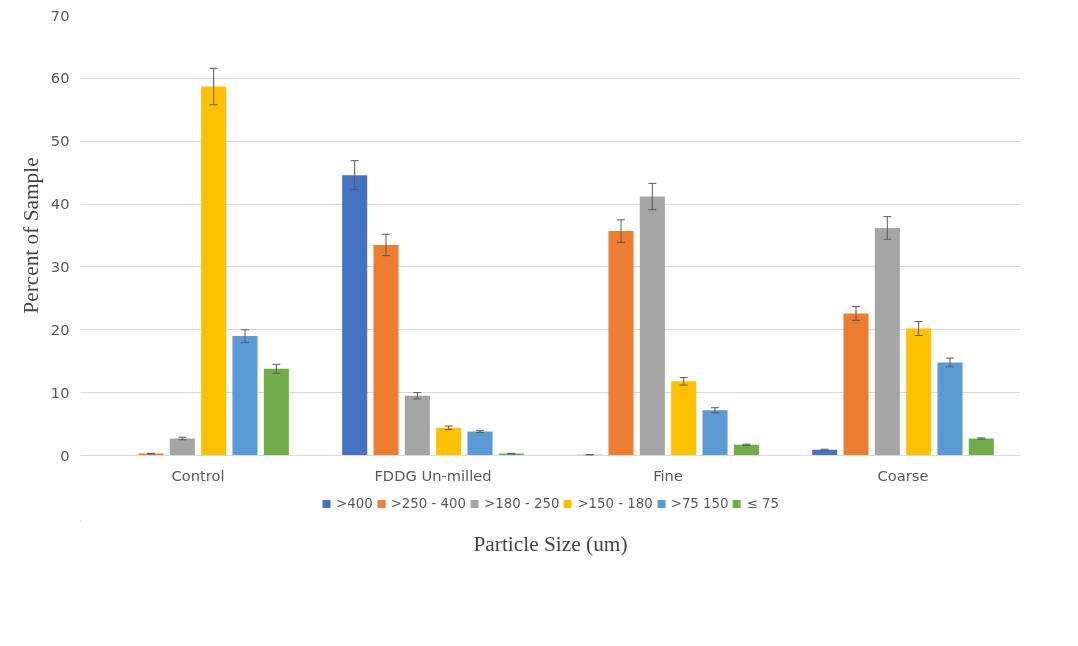 This screenshot has width=1078, height=646. Describe the element at coordinates (60, 266) in the screenshot. I see `y-tick-label: 30` at that location.